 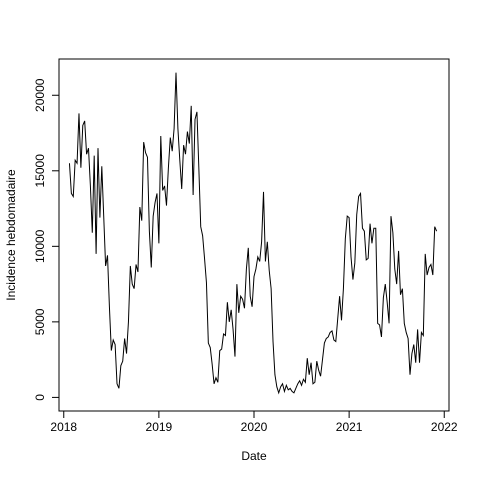 What do you see at coordinates (11, 235) in the screenshot?
I see `y-axis-label: Incidence hebdomadaire` at bounding box center [11, 235].